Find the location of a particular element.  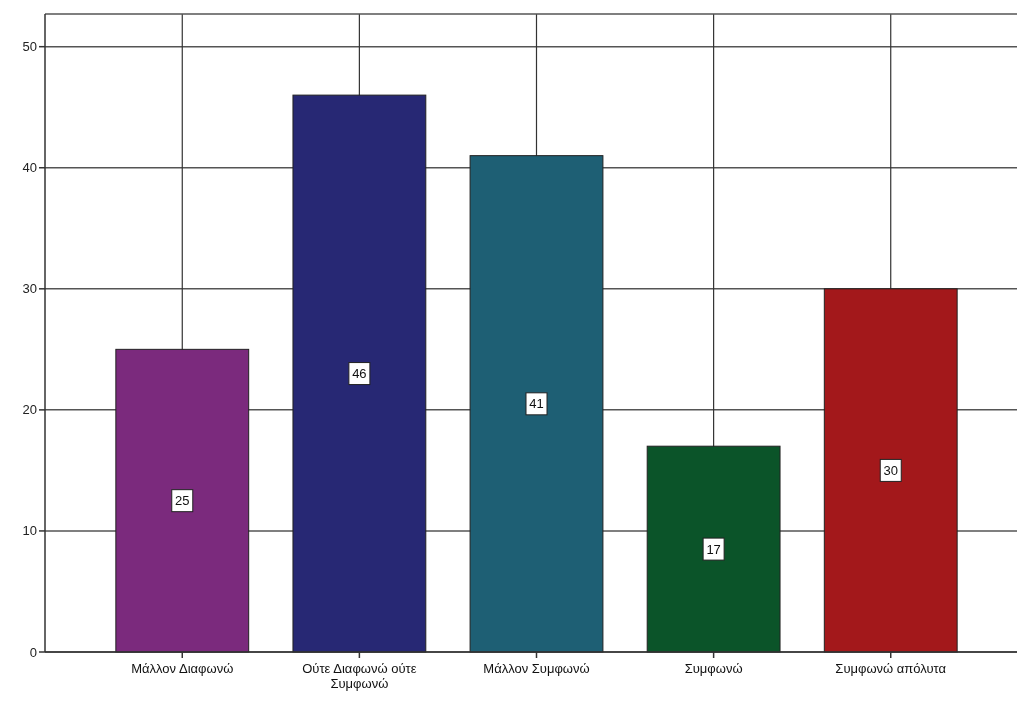

data-label: 30 is located at coordinates (890, 470).